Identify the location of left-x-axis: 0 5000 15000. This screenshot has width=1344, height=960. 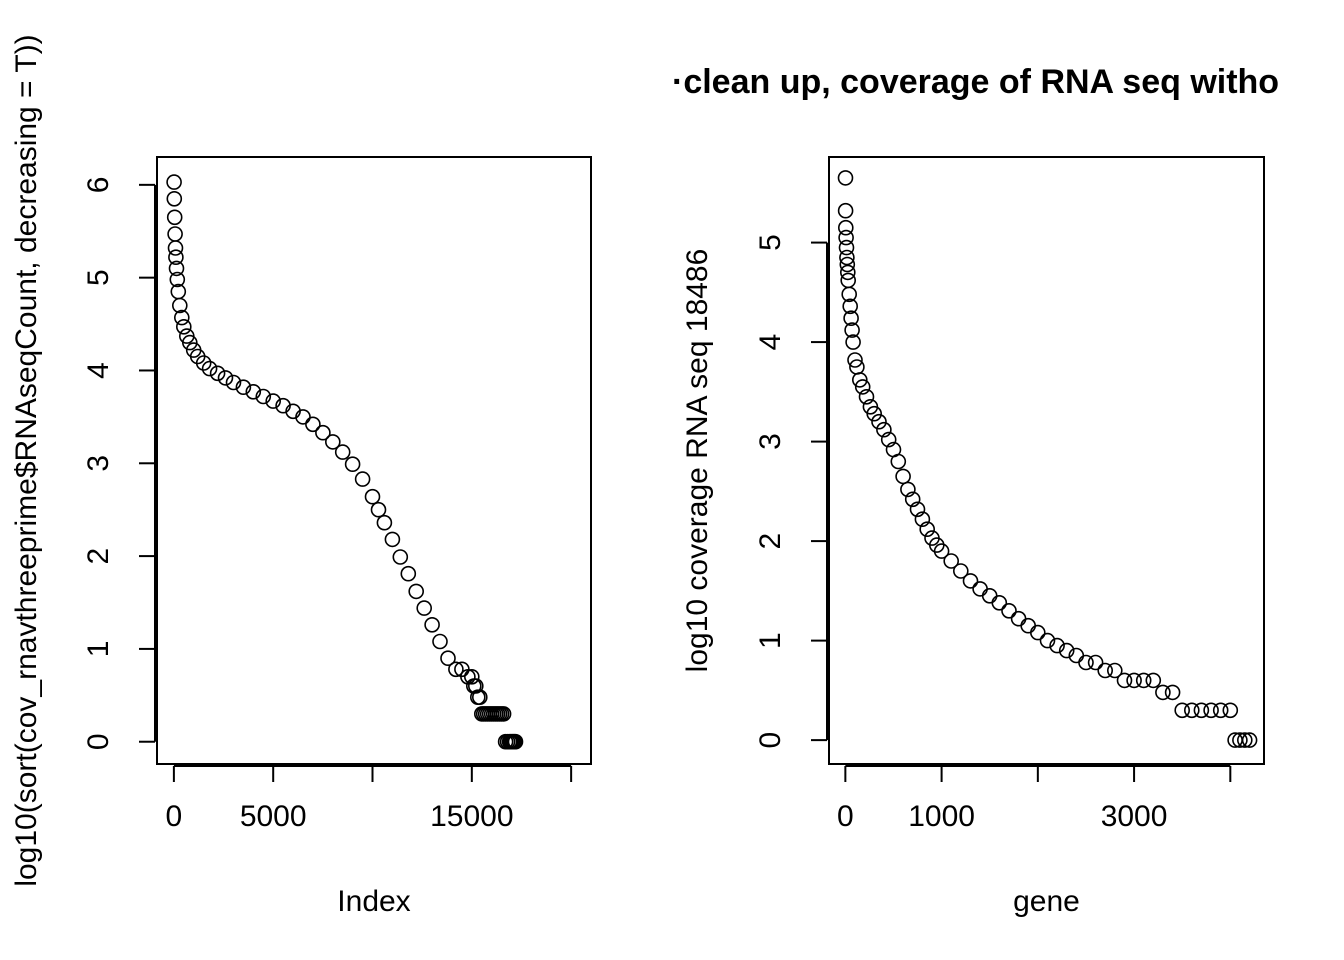
(369, 799).